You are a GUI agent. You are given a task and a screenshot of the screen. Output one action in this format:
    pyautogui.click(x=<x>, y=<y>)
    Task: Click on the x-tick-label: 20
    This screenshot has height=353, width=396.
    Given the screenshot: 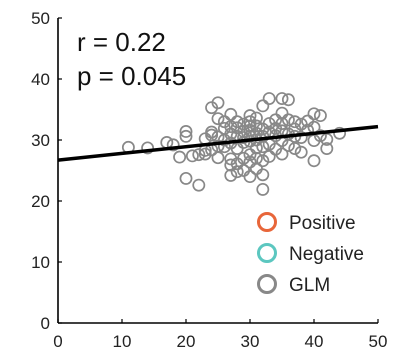 What is the action you would take?
    pyautogui.click(x=186, y=341)
    